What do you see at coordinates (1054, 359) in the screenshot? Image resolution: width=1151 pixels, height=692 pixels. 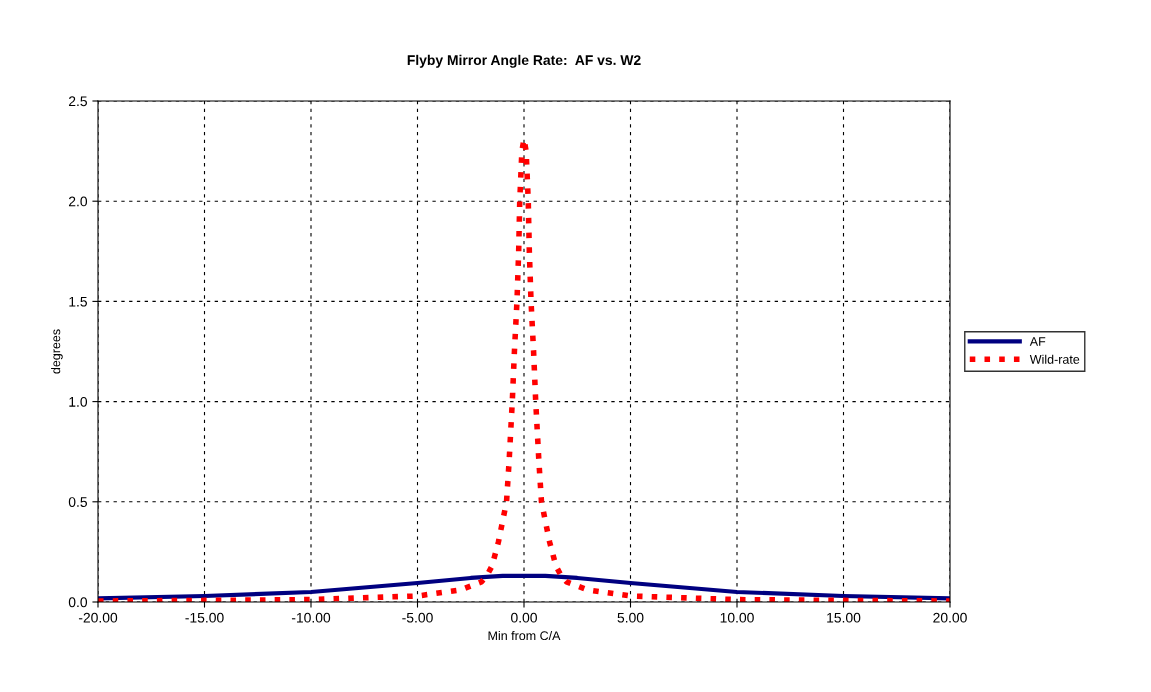 I see `legend-label: Wild-rate` at bounding box center [1054, 359].